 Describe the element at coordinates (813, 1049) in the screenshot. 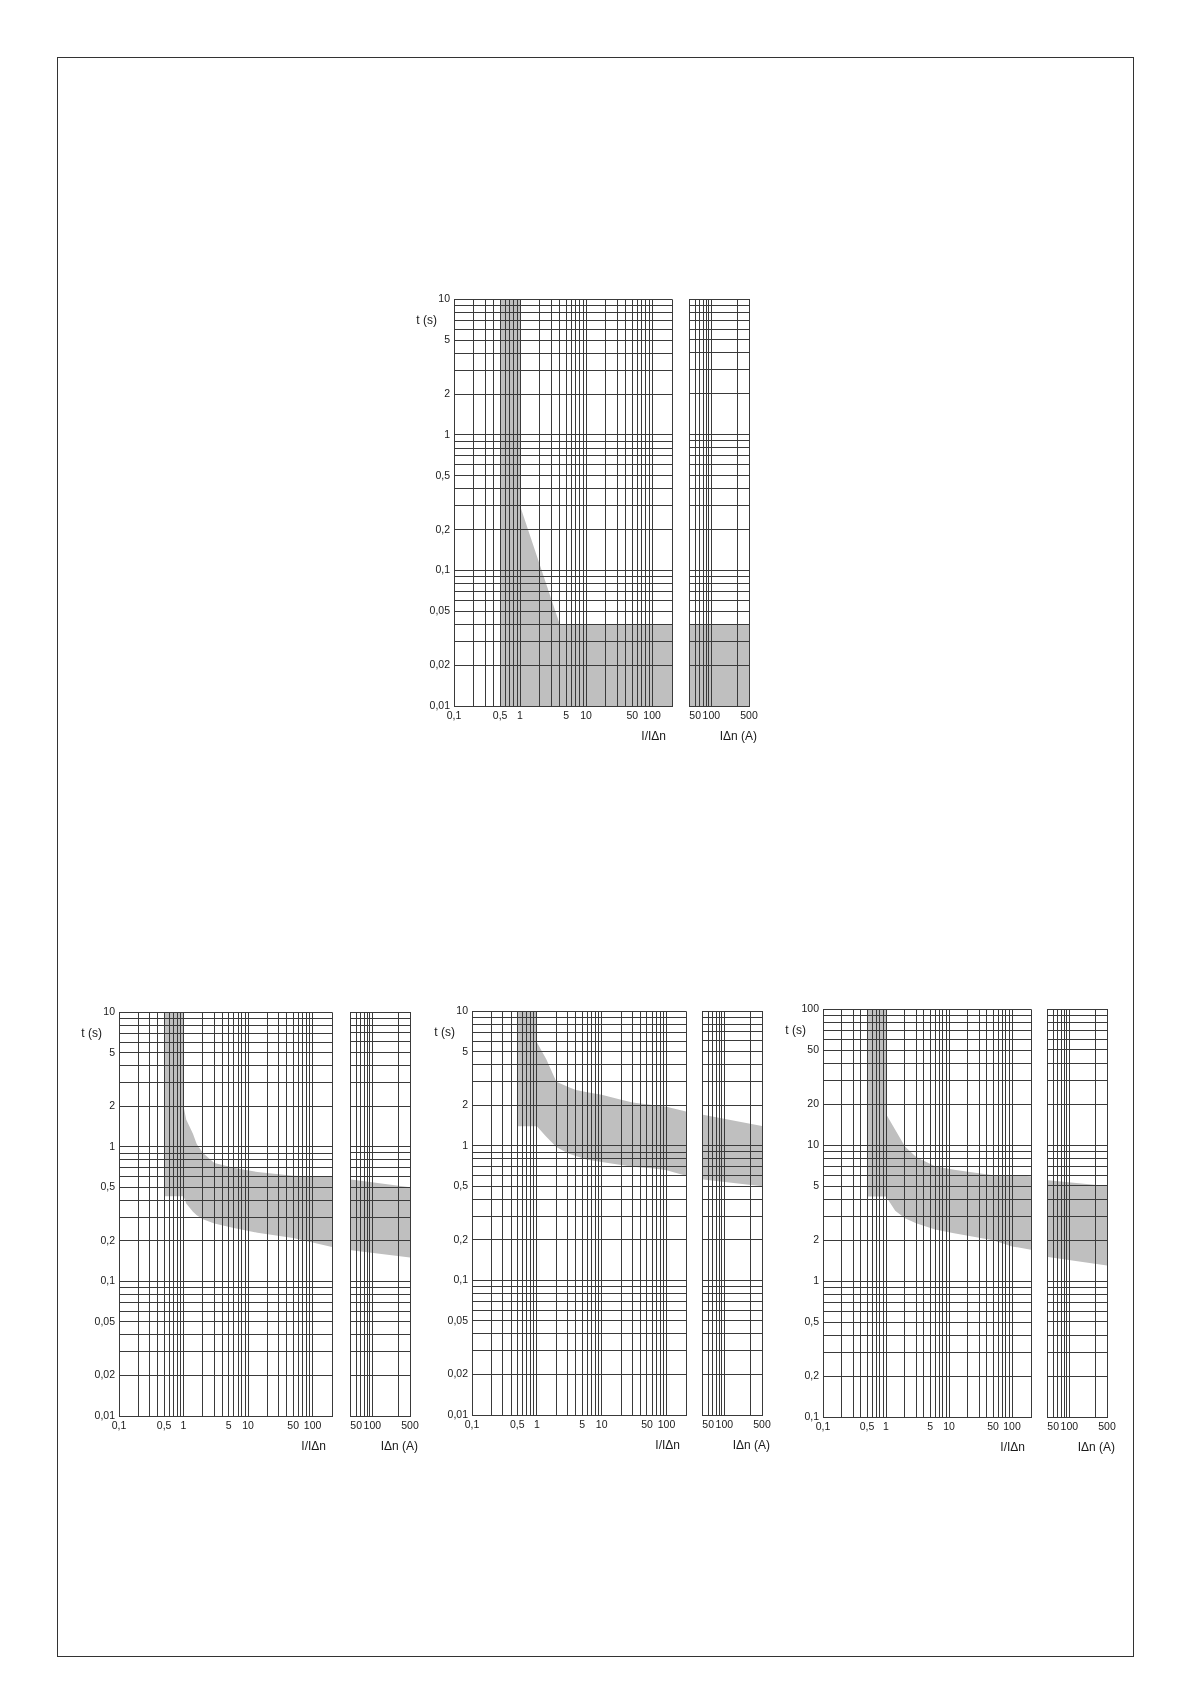

I see `y-tick-label: 50` at that location.